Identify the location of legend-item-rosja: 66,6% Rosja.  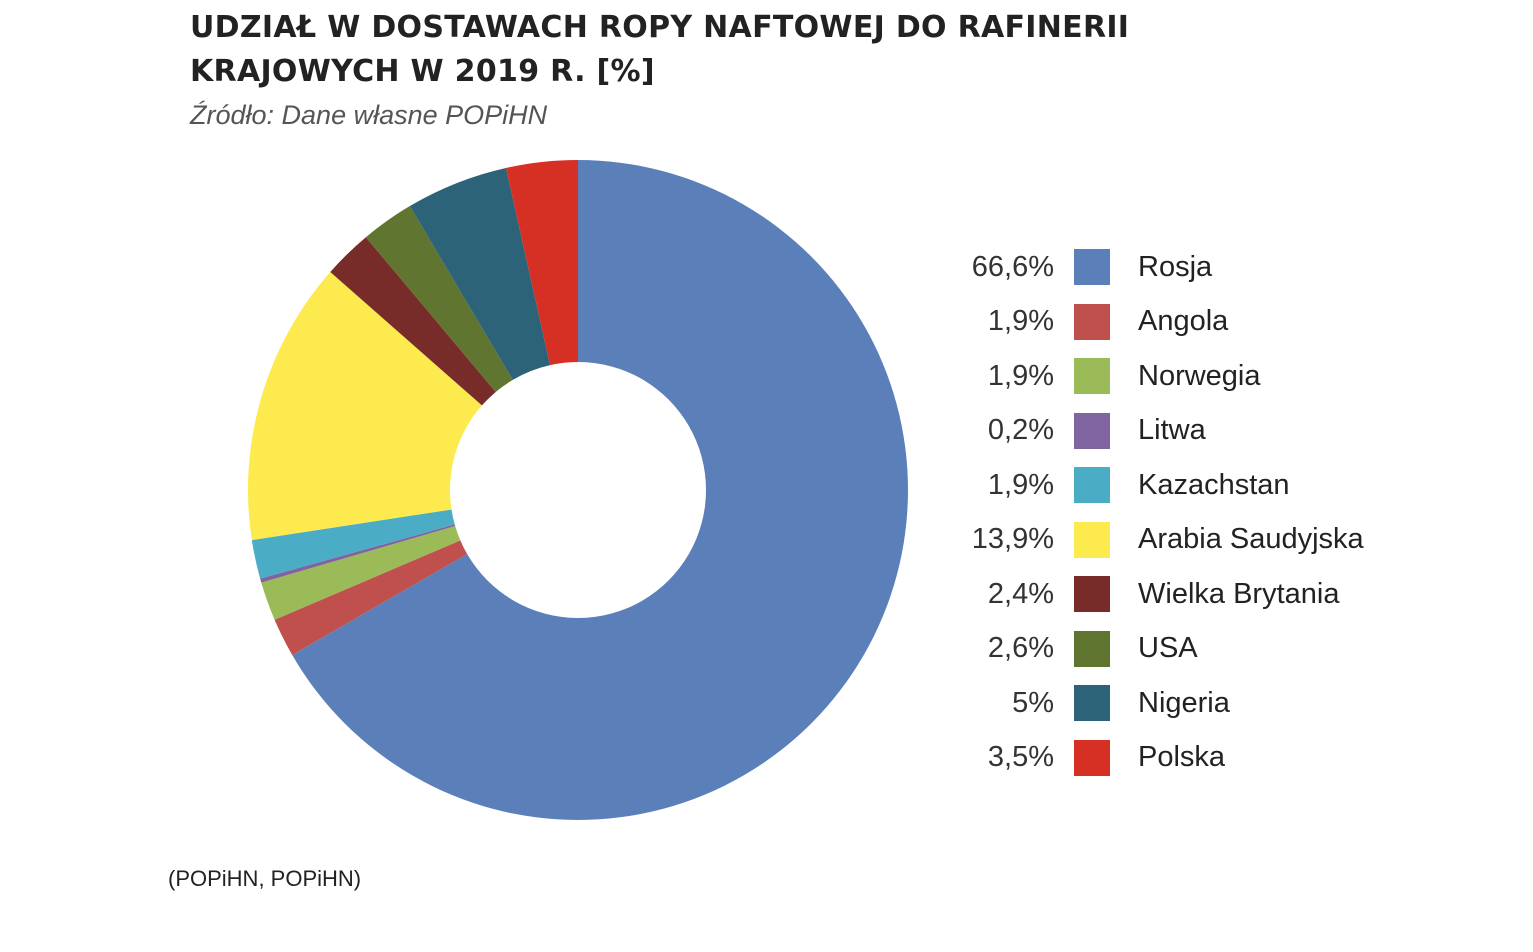
(1170, 267).